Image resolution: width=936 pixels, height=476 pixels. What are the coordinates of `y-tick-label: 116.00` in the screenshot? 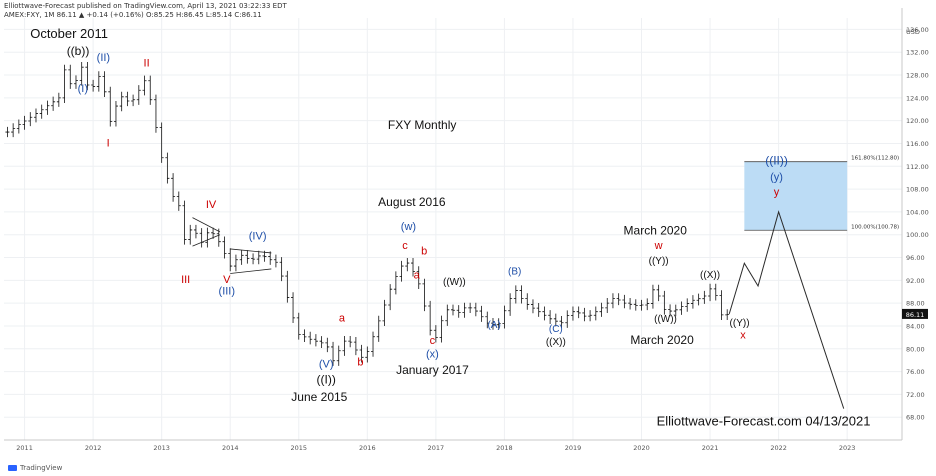 It's located at (917, 144).